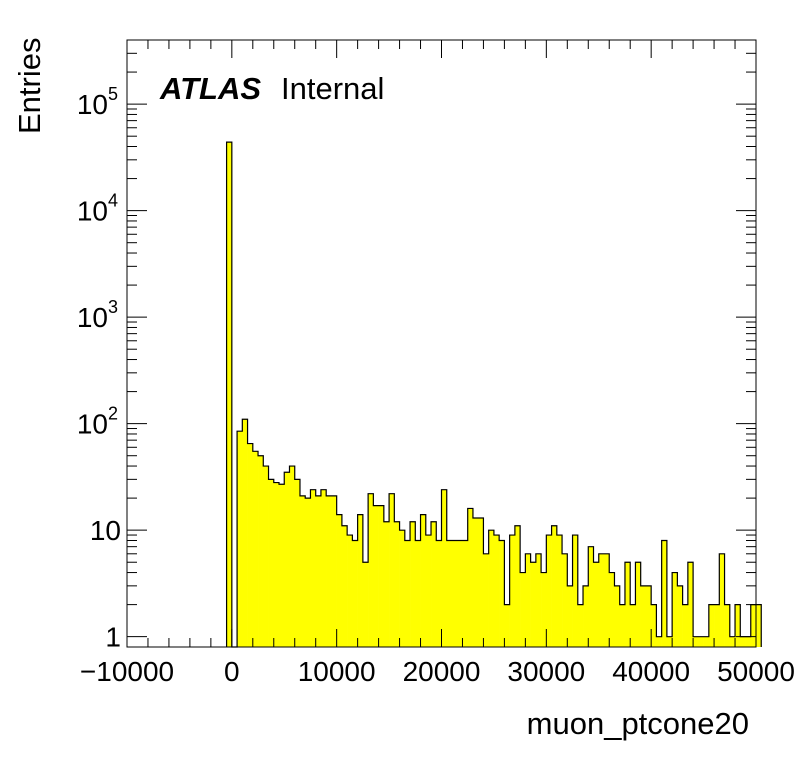 This screenshot has height=772, width=796. Describe the element at coordinates (105, 530) in the screenshot. I see `y-tick-label: 10` at that location.